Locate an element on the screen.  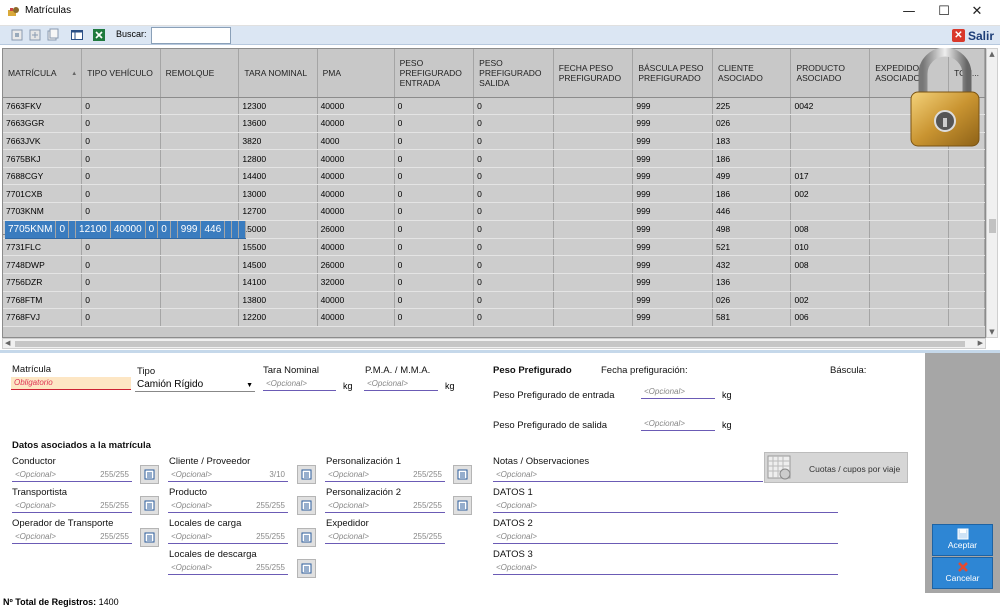
column-header: FECHA PESO PREFIGURADO is located at coordinates (593, 73).